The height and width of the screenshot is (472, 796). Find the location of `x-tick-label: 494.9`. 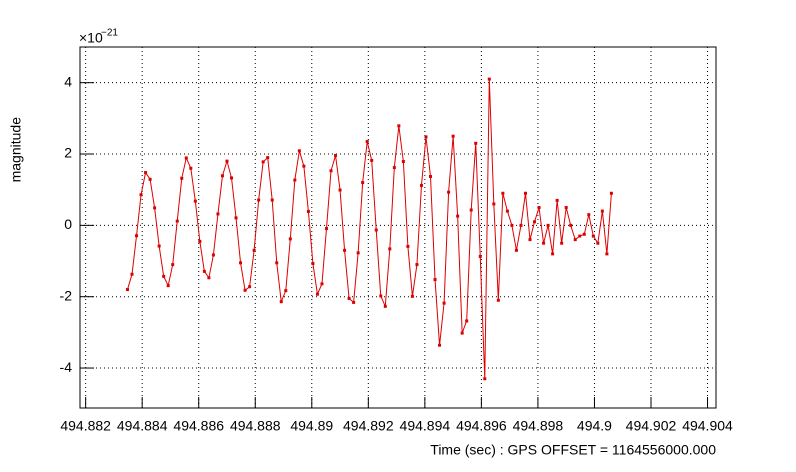

x-tick-label: 494.9 is located at coordinates (594, 426).